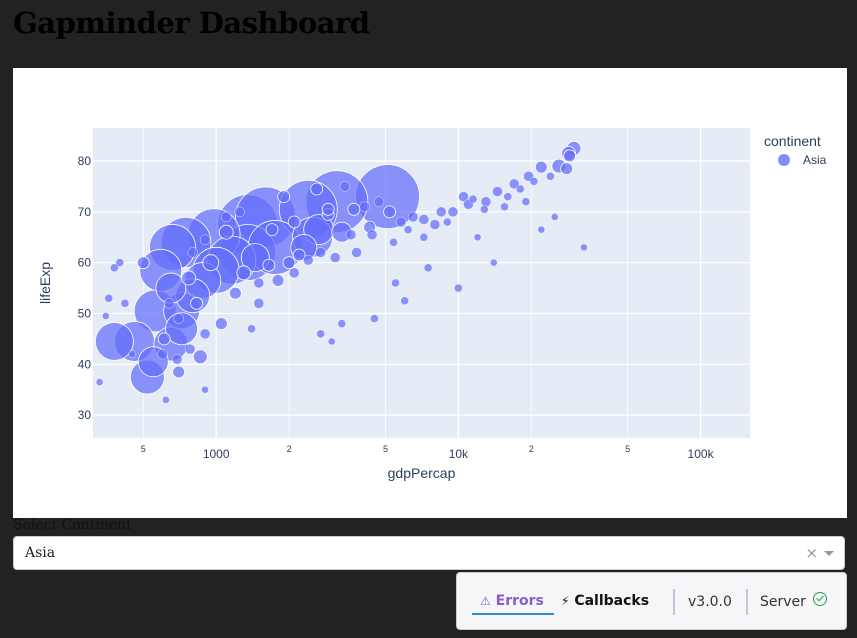  I want to click on clear-icon: ×, so click(811, 553).